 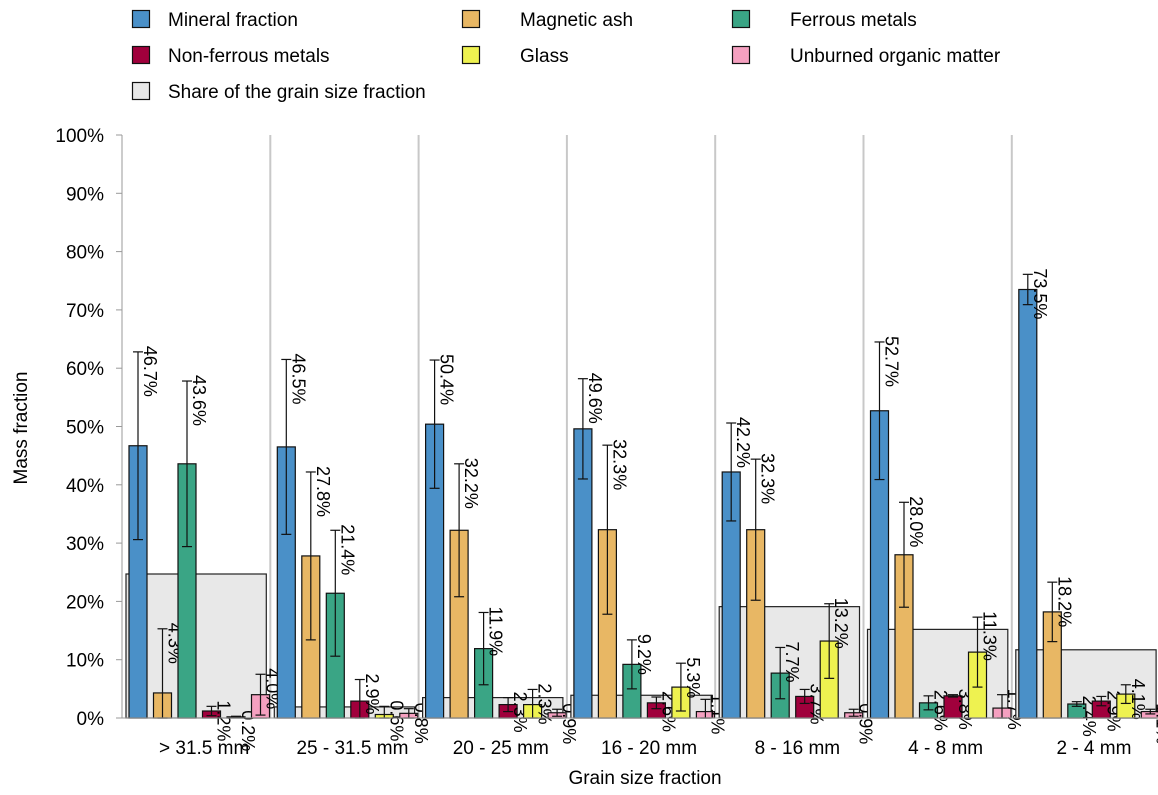 What do you see at coordinates (323, 491) in the screenshot?
I see `data-label-1-1: 27.8%` at bounding box center [323, 491].